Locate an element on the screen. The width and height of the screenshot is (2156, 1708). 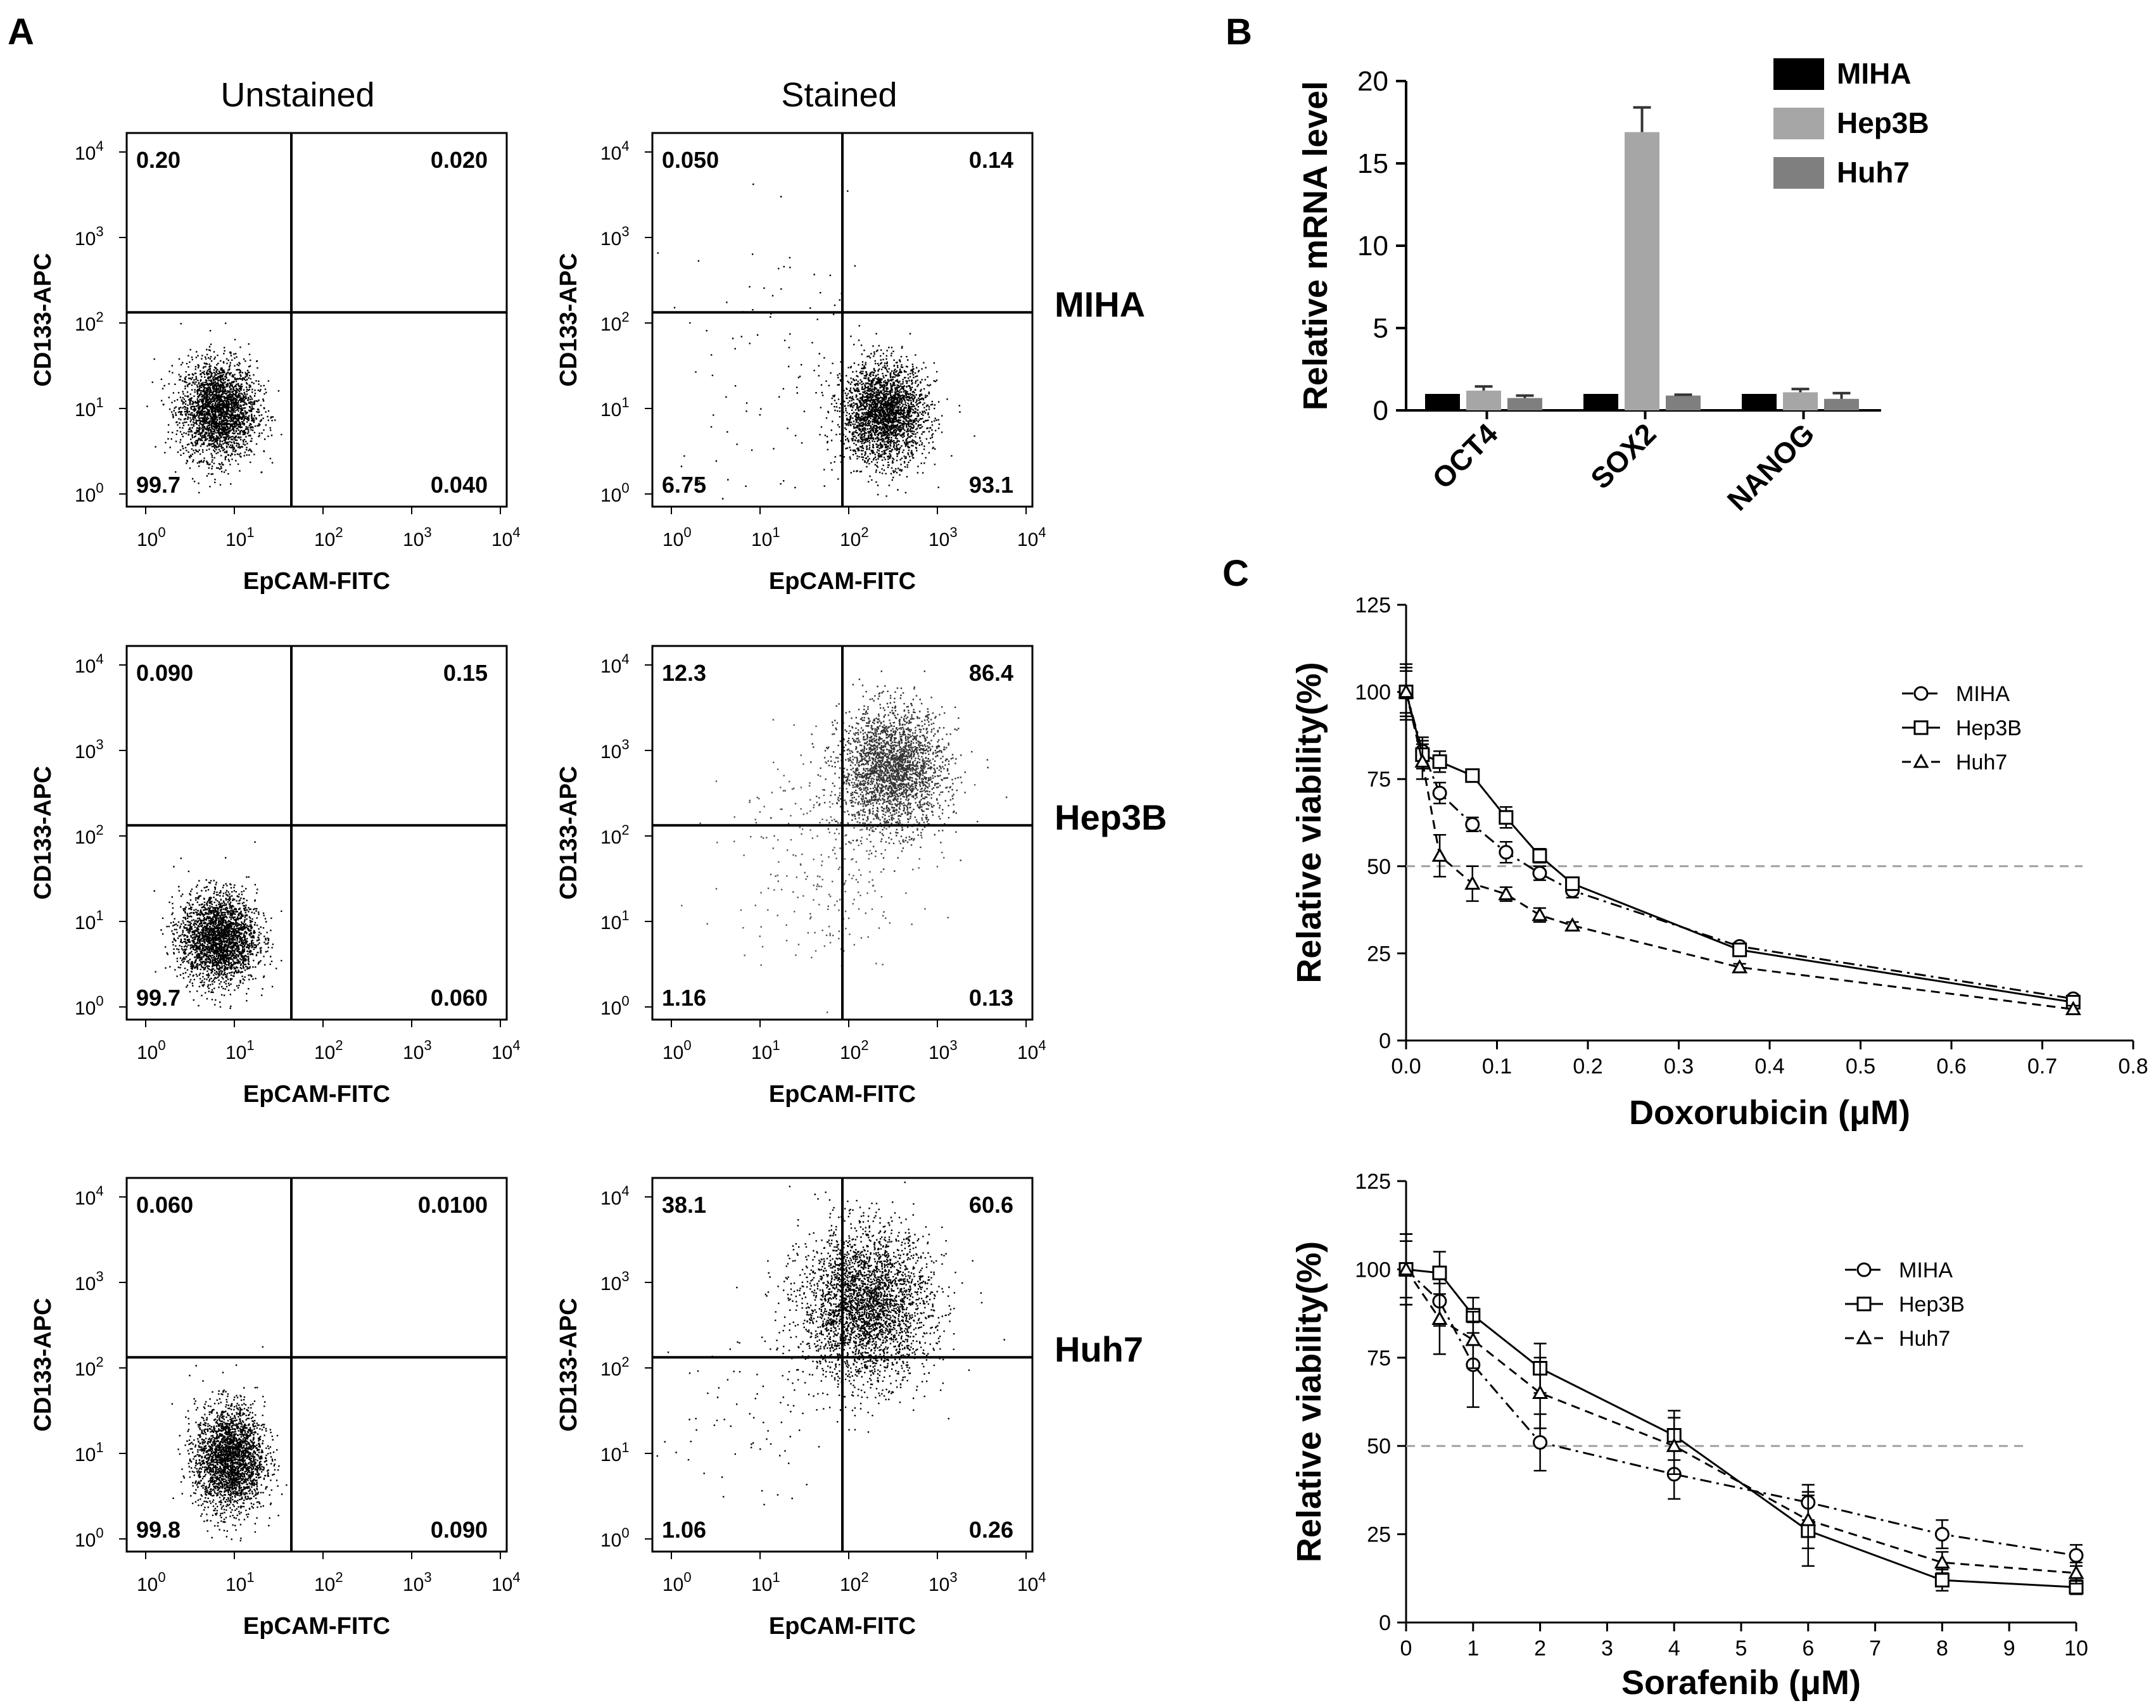
quadrant-value-top-left: 0.060 is located at coordinates (165, 1205).